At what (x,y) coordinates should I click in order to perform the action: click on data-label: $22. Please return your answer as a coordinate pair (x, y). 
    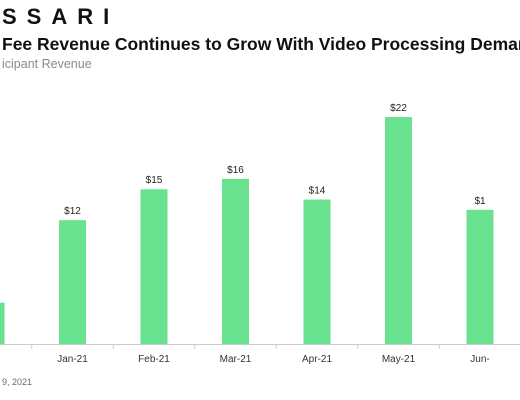
    Looking at the image, I should click on (398, 108).